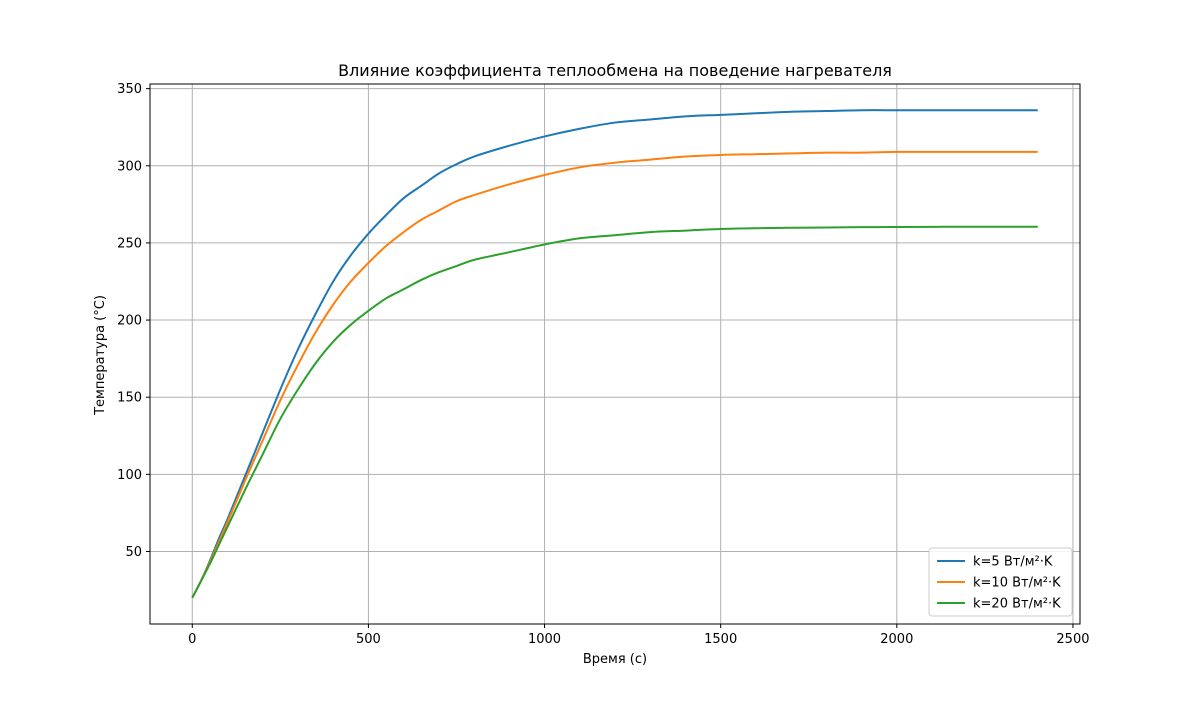  I want to click on x-tick-label: 0, so click(192, 639).